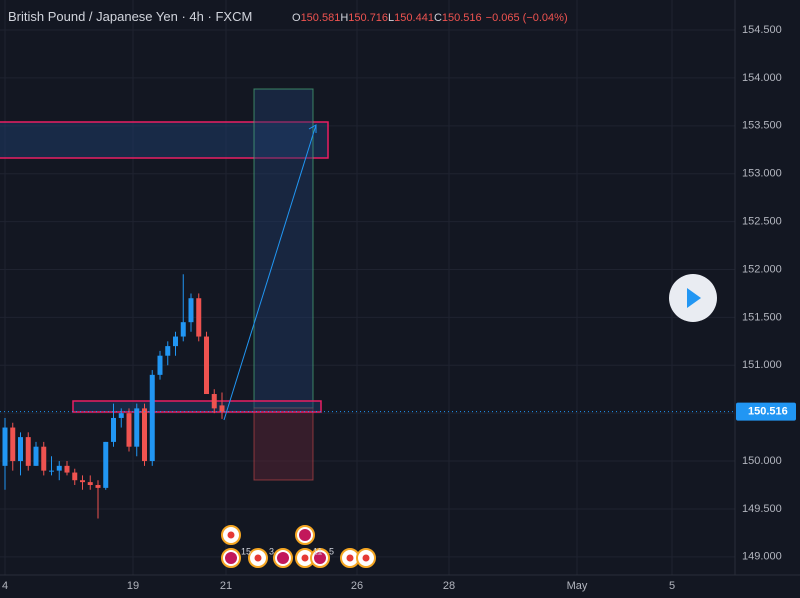 The image size is (800, 598). I want to click on source: FXCM, so click(233, 16).